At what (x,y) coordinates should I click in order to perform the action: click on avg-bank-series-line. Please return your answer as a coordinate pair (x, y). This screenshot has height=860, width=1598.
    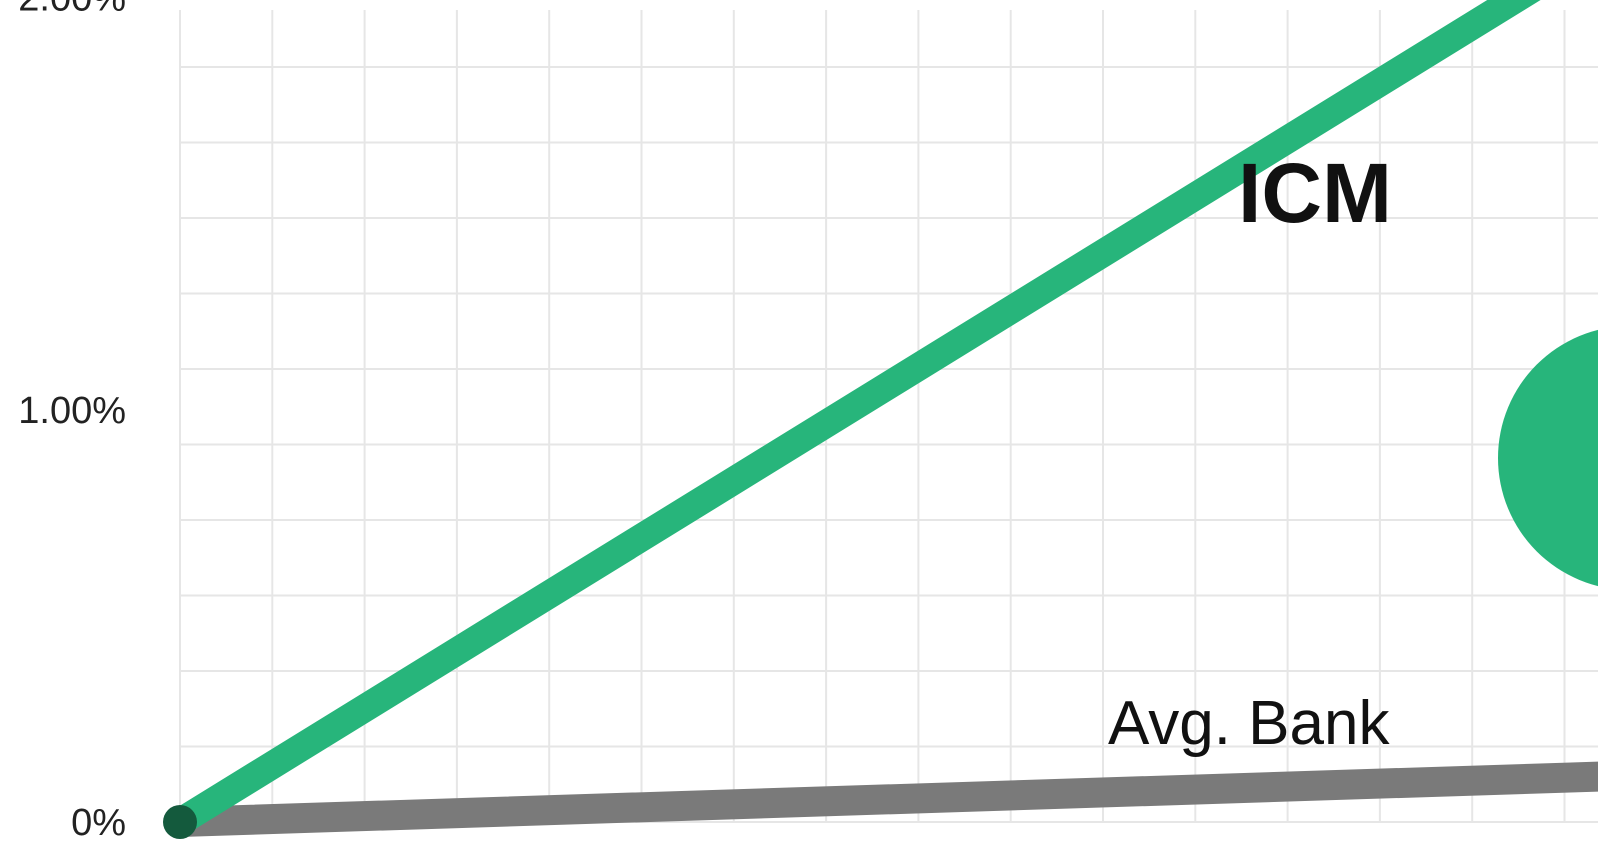
    Looking at the image, I should click on (881, 799).